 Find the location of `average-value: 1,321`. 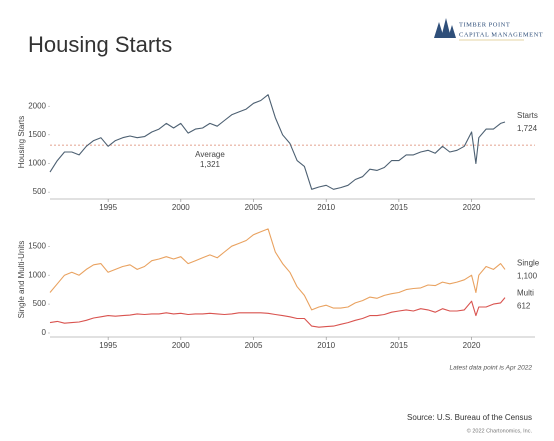

average-value: 1,321 is located at coordinates (210, 164).